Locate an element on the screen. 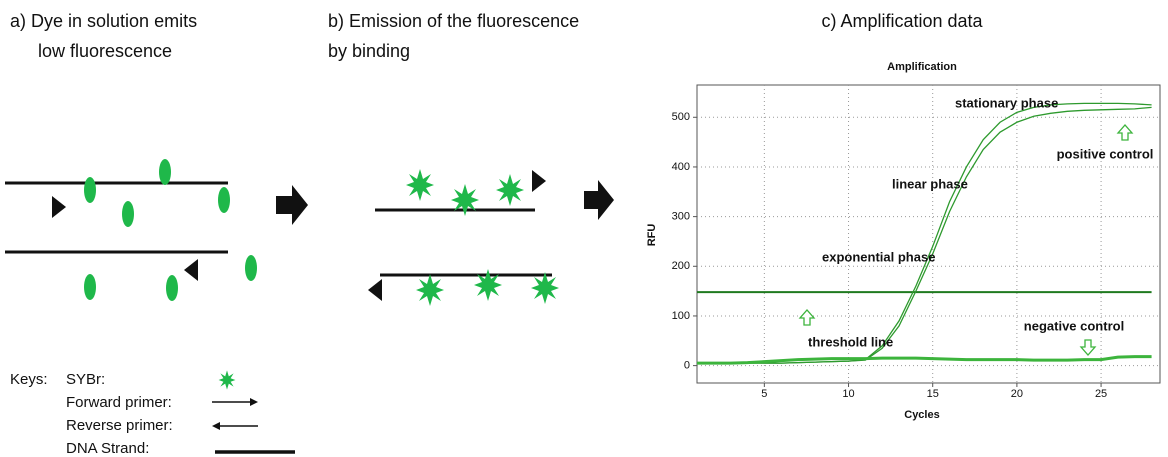  x-tick-label: 20 is located at coordinates (1017, 394).